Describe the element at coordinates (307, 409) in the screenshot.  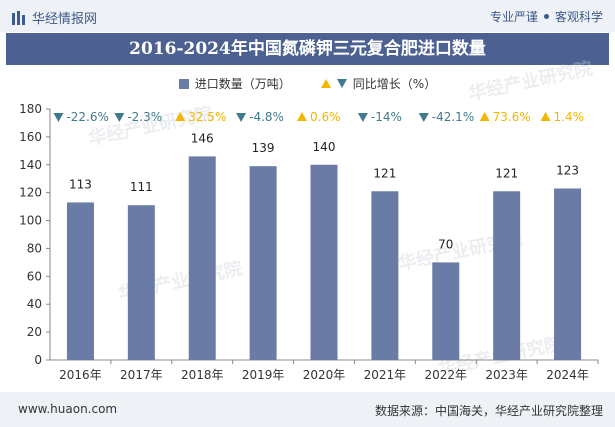
I see `footer: www.huaon.com 数据来源：中国海关，华经产业研究院整理` at that location.